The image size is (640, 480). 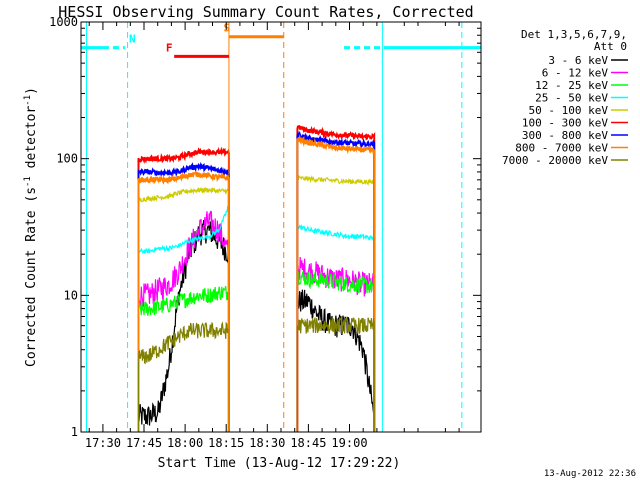 What do you see at coordinates (279, 463) in the screenshot?
I see `x-axis-label: Start Time (13-Aug-12 17:29:22)` at bounding box center [279, 463].